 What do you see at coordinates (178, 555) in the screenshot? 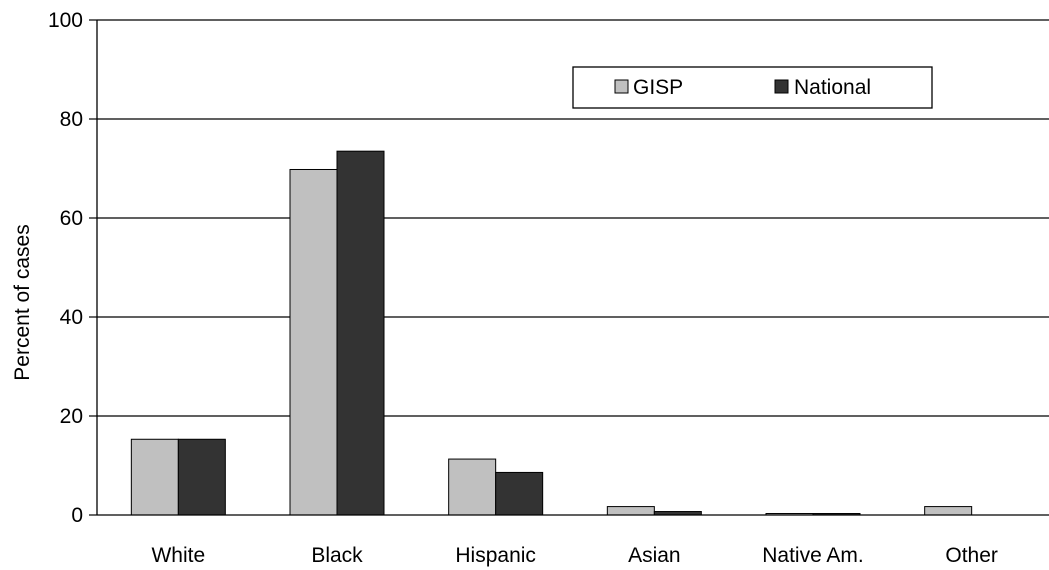
I see `x-tick-label: White` at bounding box center [178, 555].